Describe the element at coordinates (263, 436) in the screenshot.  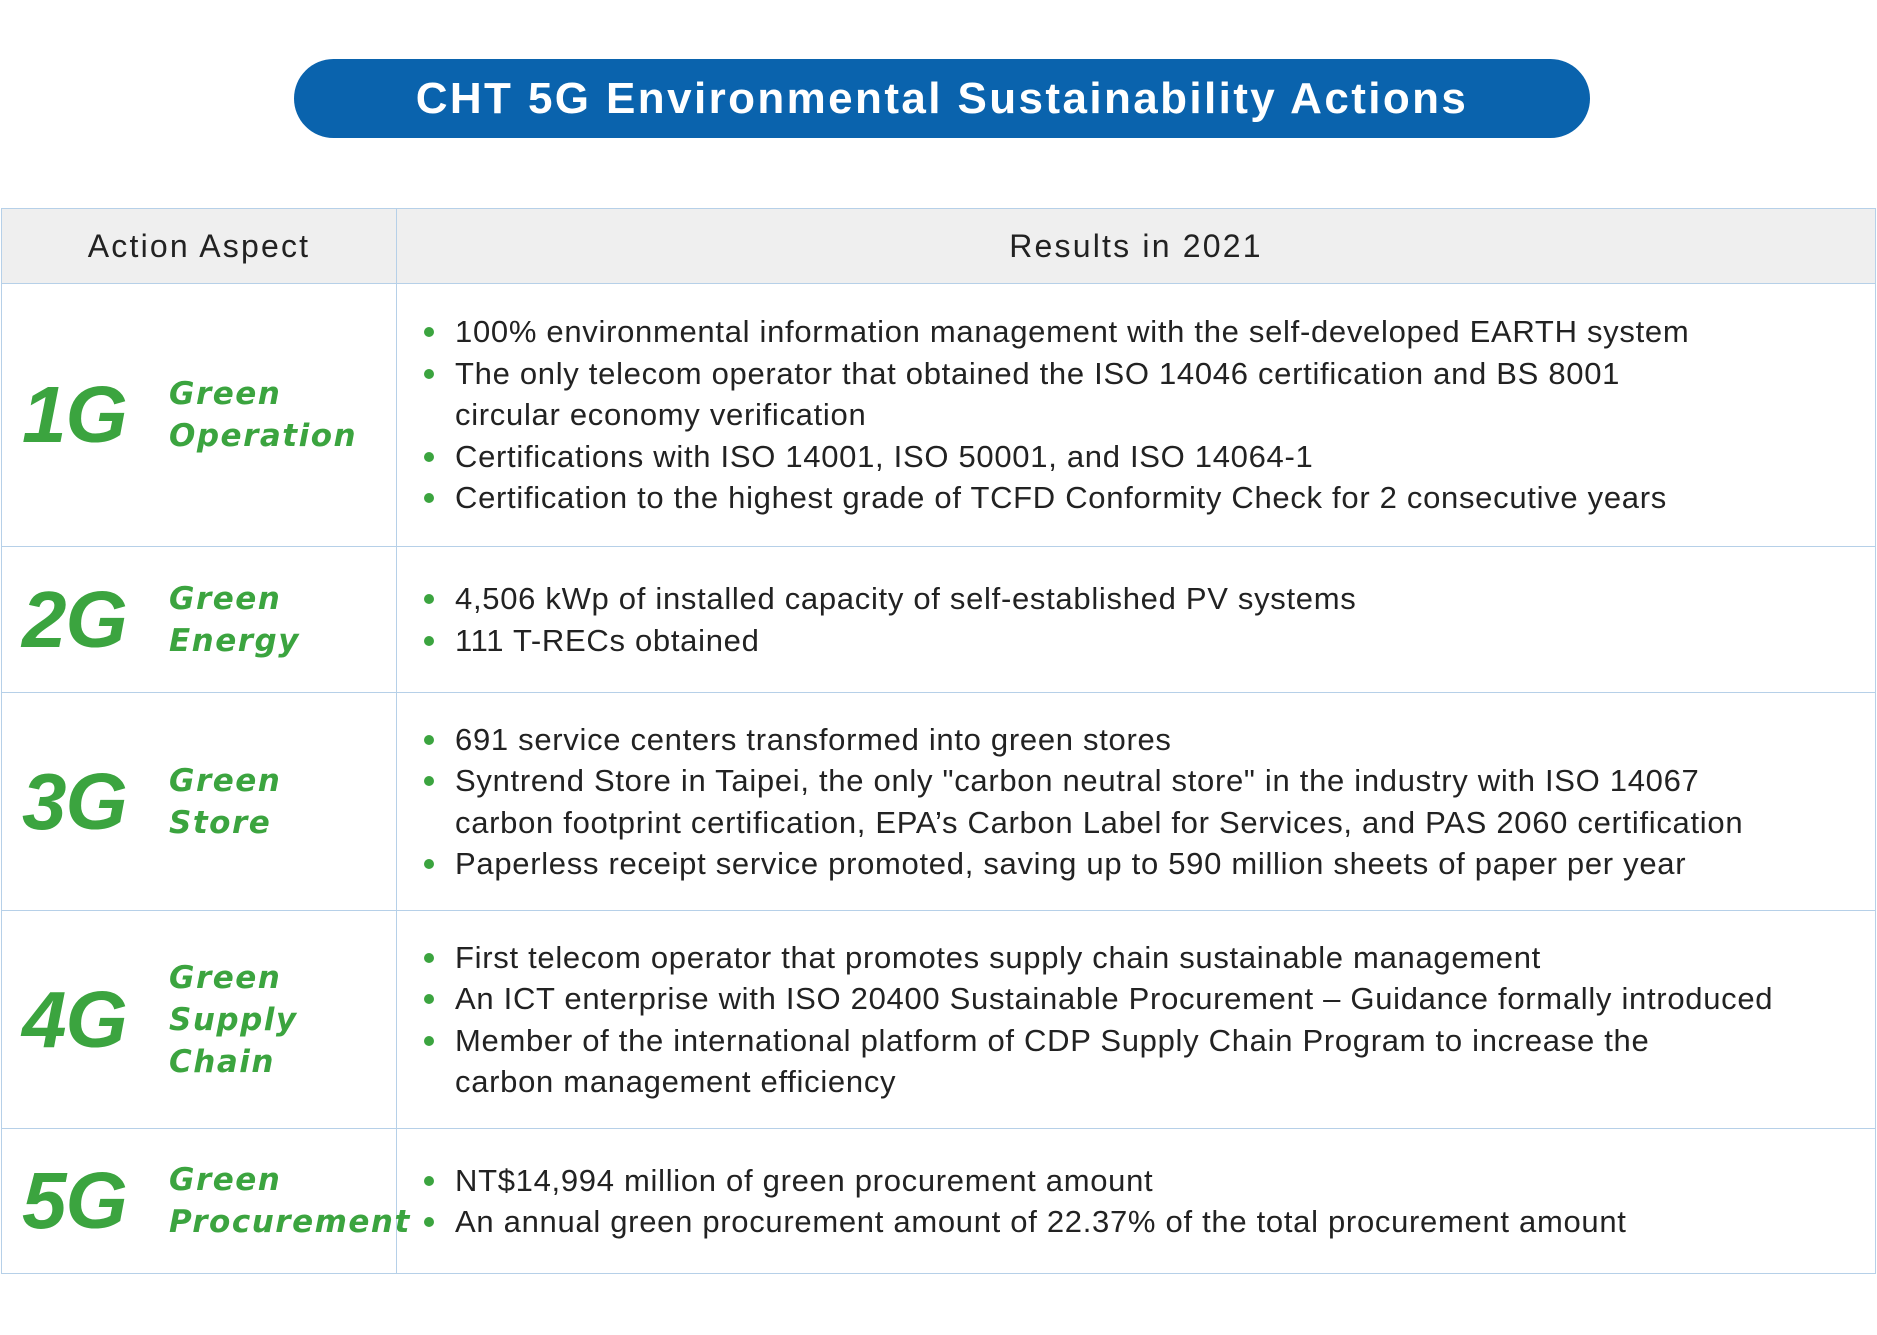
I see `aspect-name-line: Operation` at that location.